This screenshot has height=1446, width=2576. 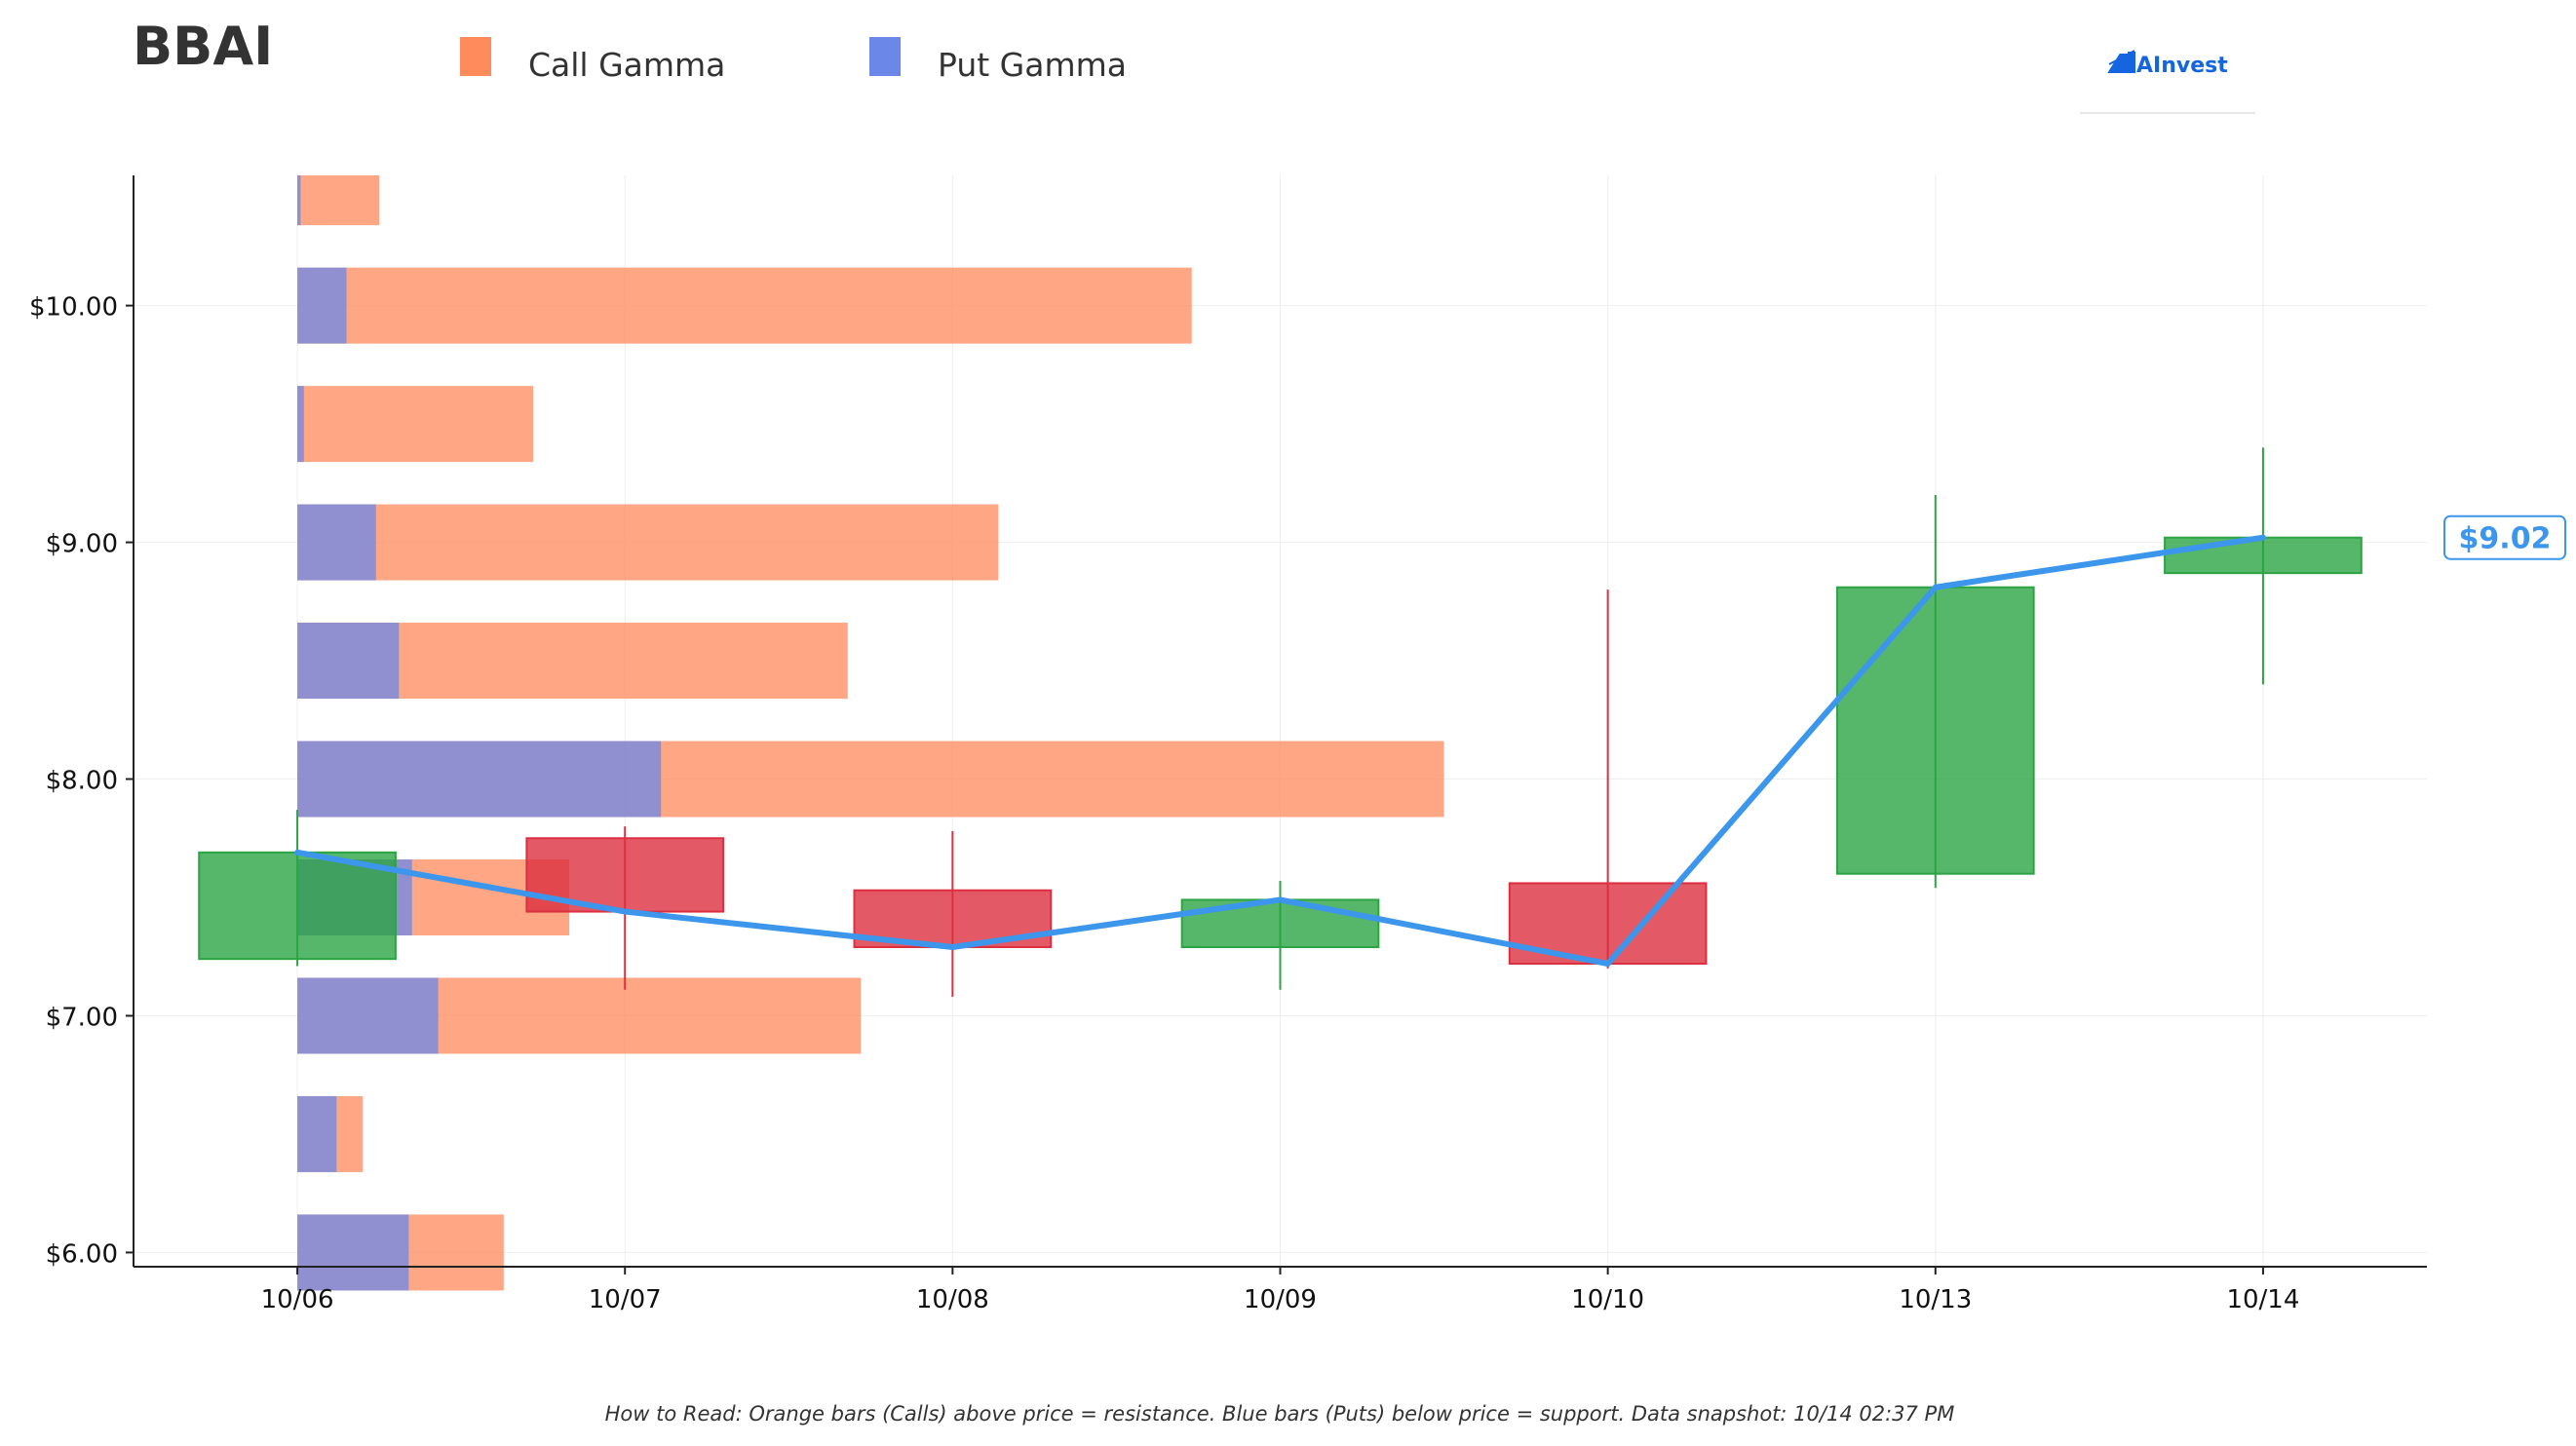 I want to click on legend: Call Gamma Put Gamma, so click(x=793, y=60).